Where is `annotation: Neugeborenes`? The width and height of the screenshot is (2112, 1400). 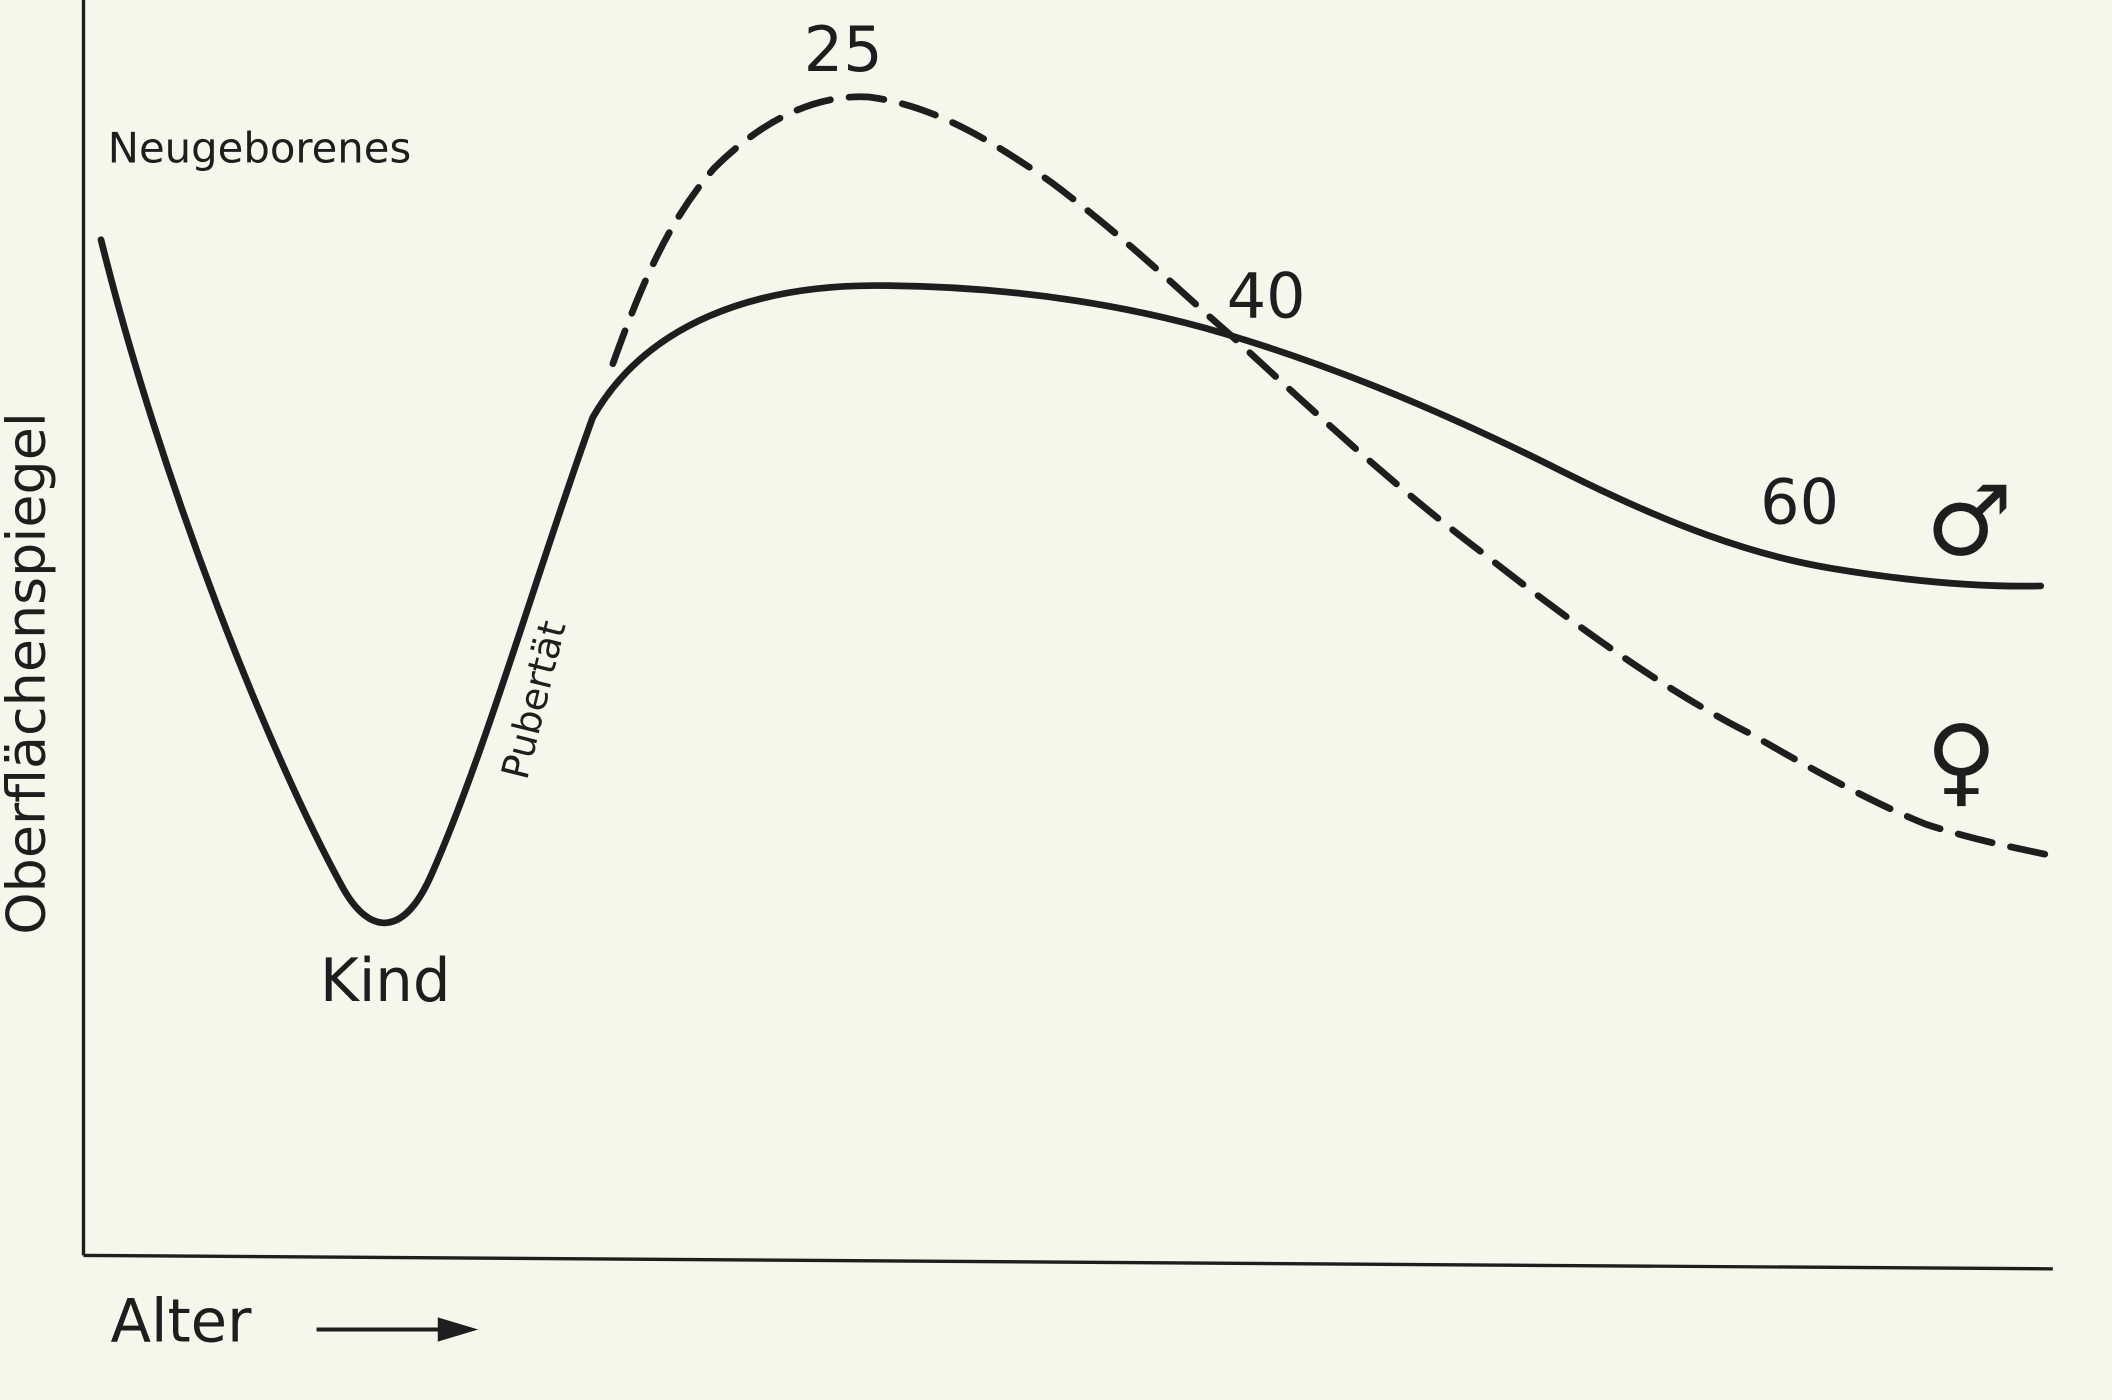 annotation: Neugeborenes is located at coordinates (259, 147).